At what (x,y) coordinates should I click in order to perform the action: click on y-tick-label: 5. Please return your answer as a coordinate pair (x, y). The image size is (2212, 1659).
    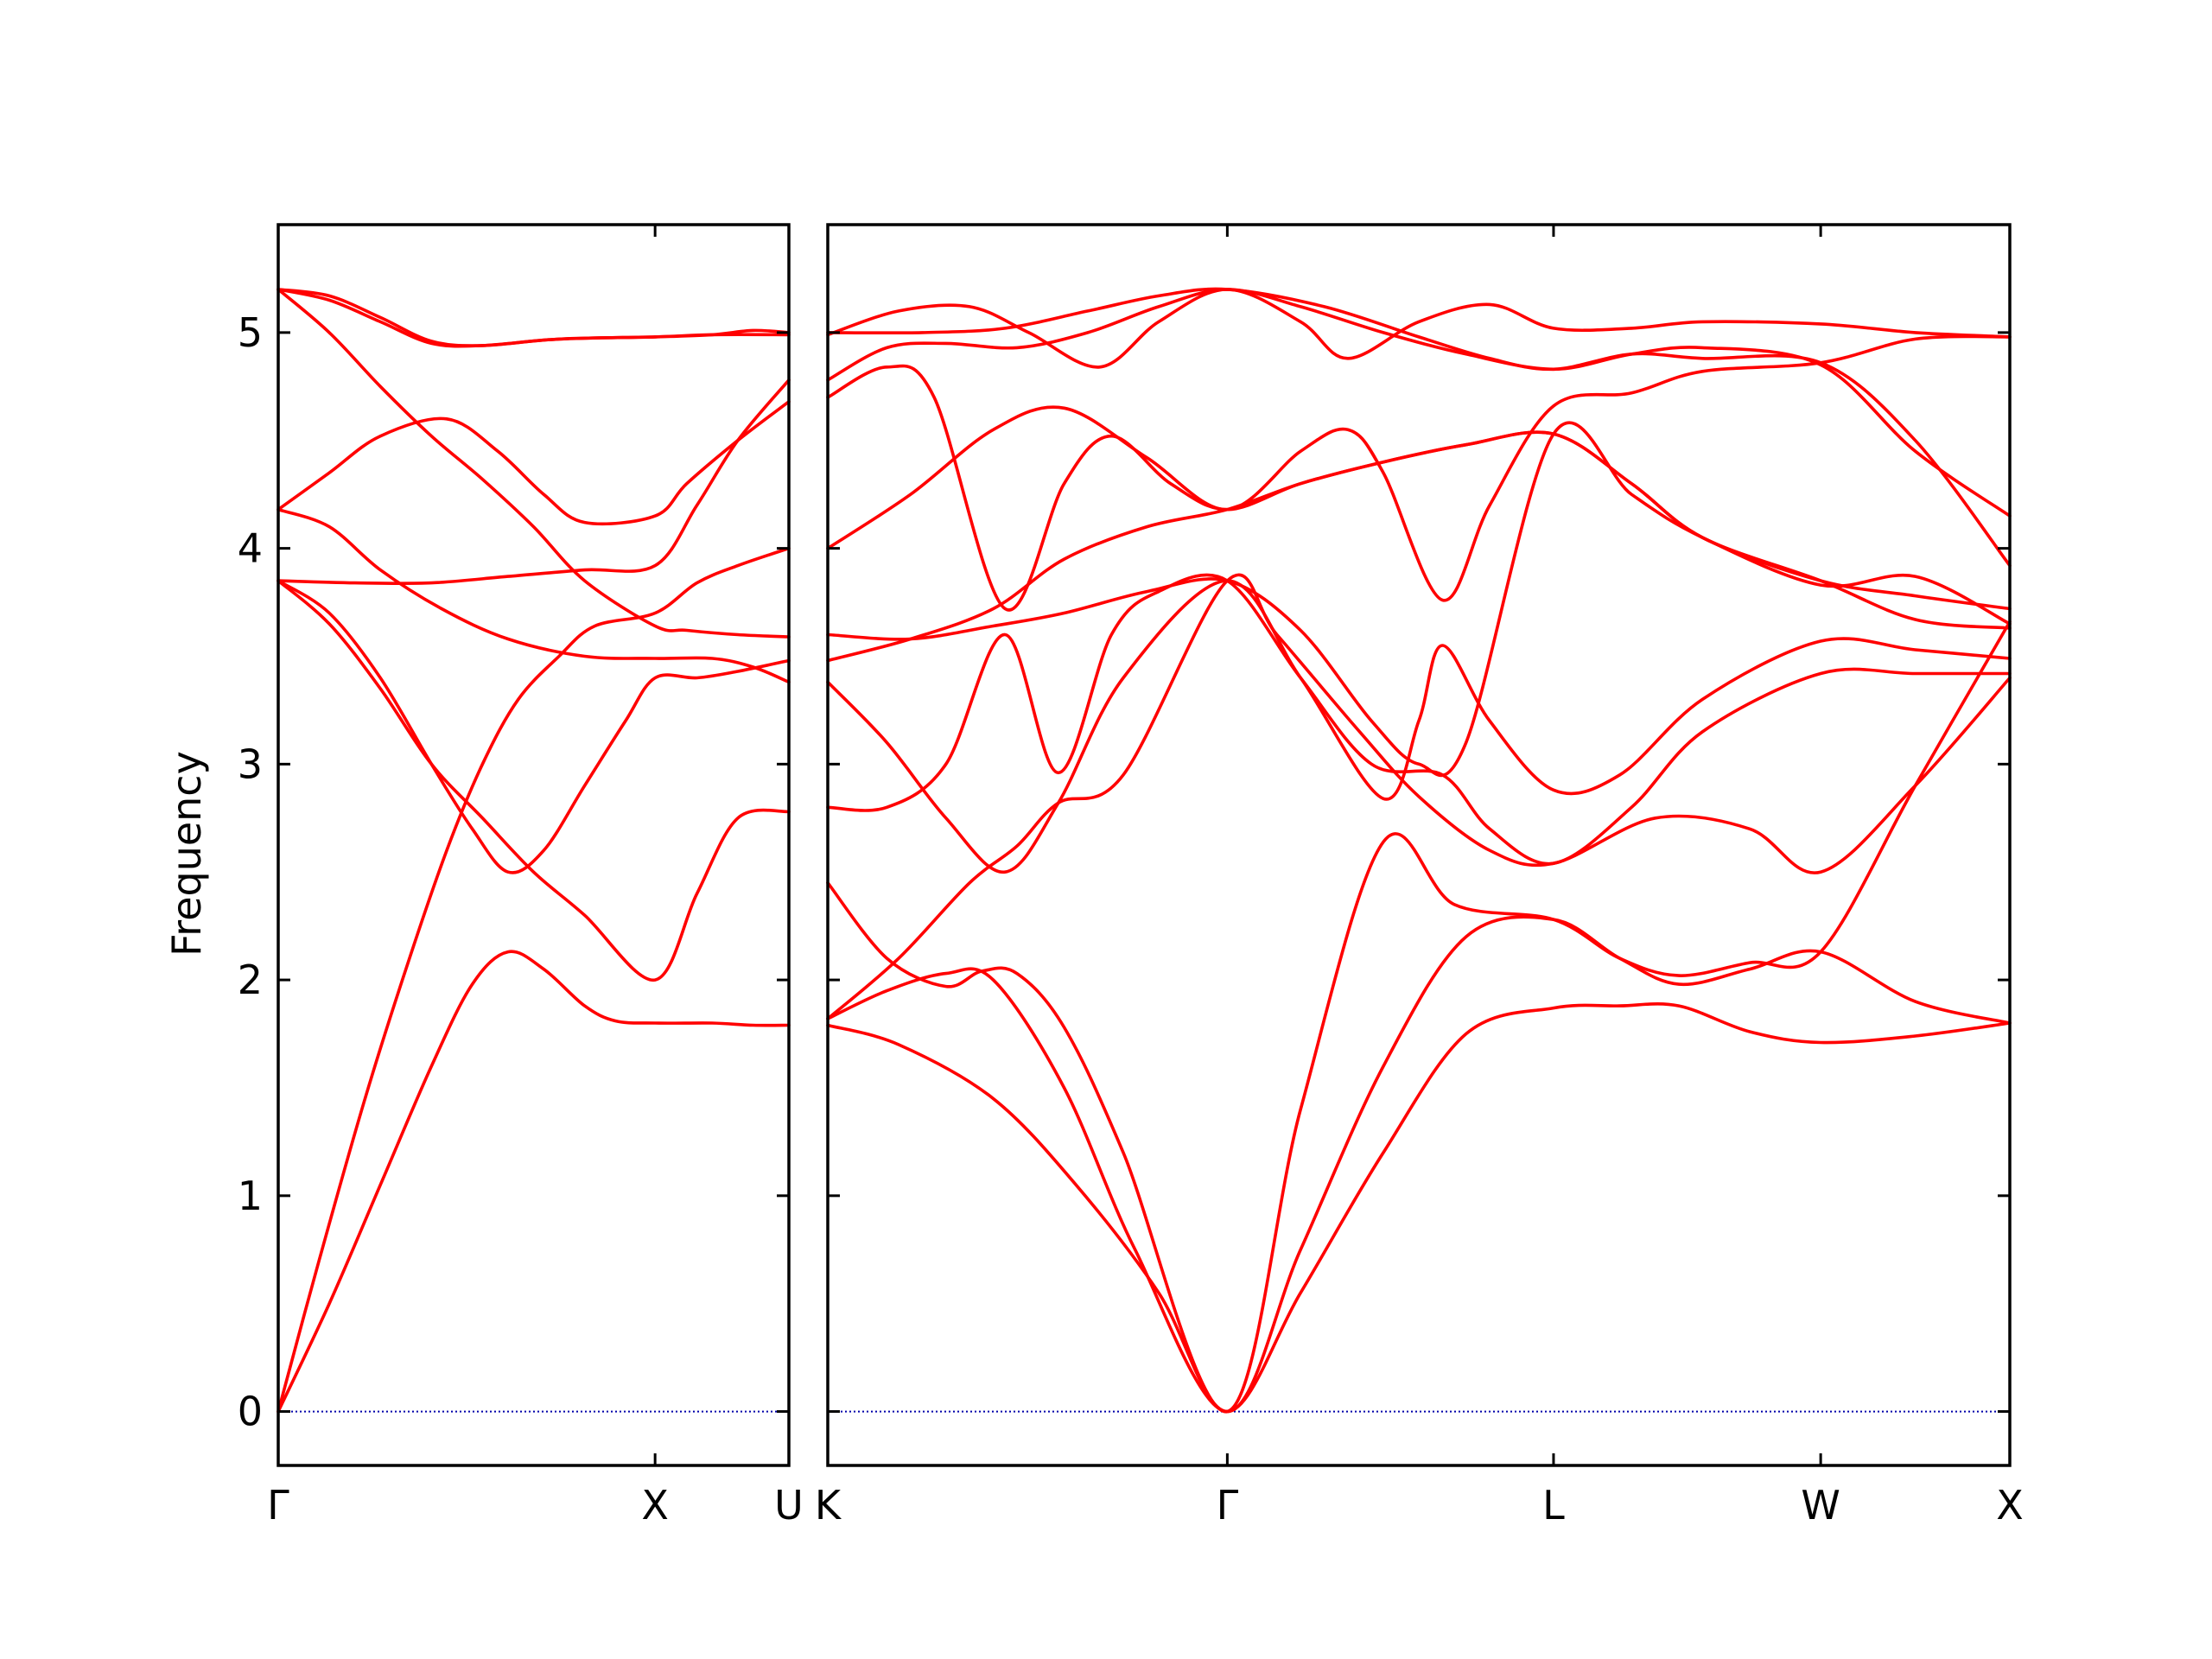
    Looking at the image, I should click on (250, 332).